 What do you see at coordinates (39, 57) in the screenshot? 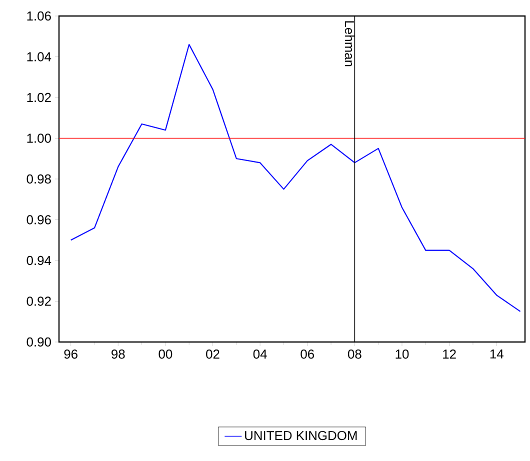
I see `y-tick-label: 1.04` at bounding box center [39, 57].